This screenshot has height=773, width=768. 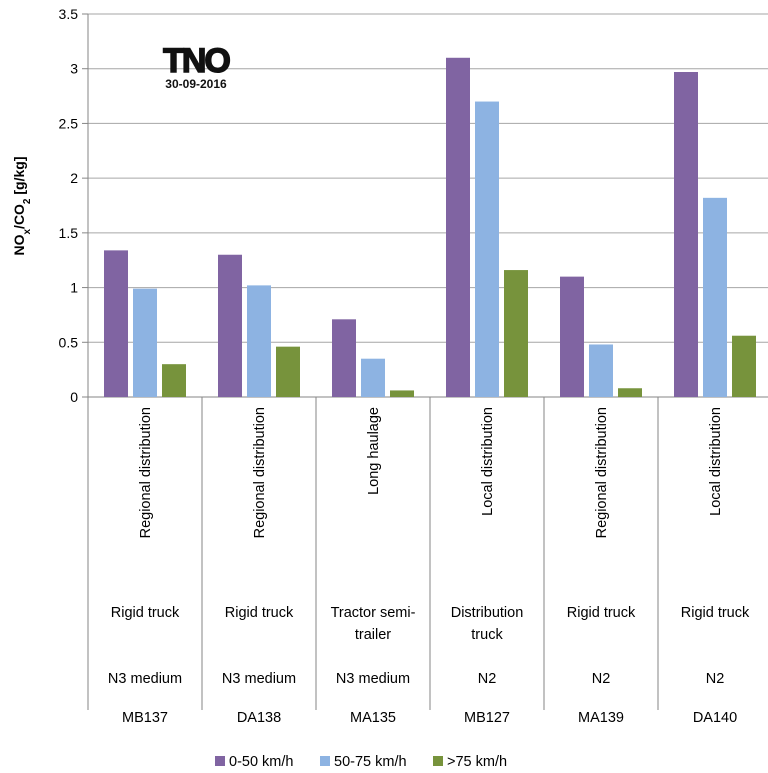 I want to click on y-tick-label: 1.5, so click(x=69, y=233).